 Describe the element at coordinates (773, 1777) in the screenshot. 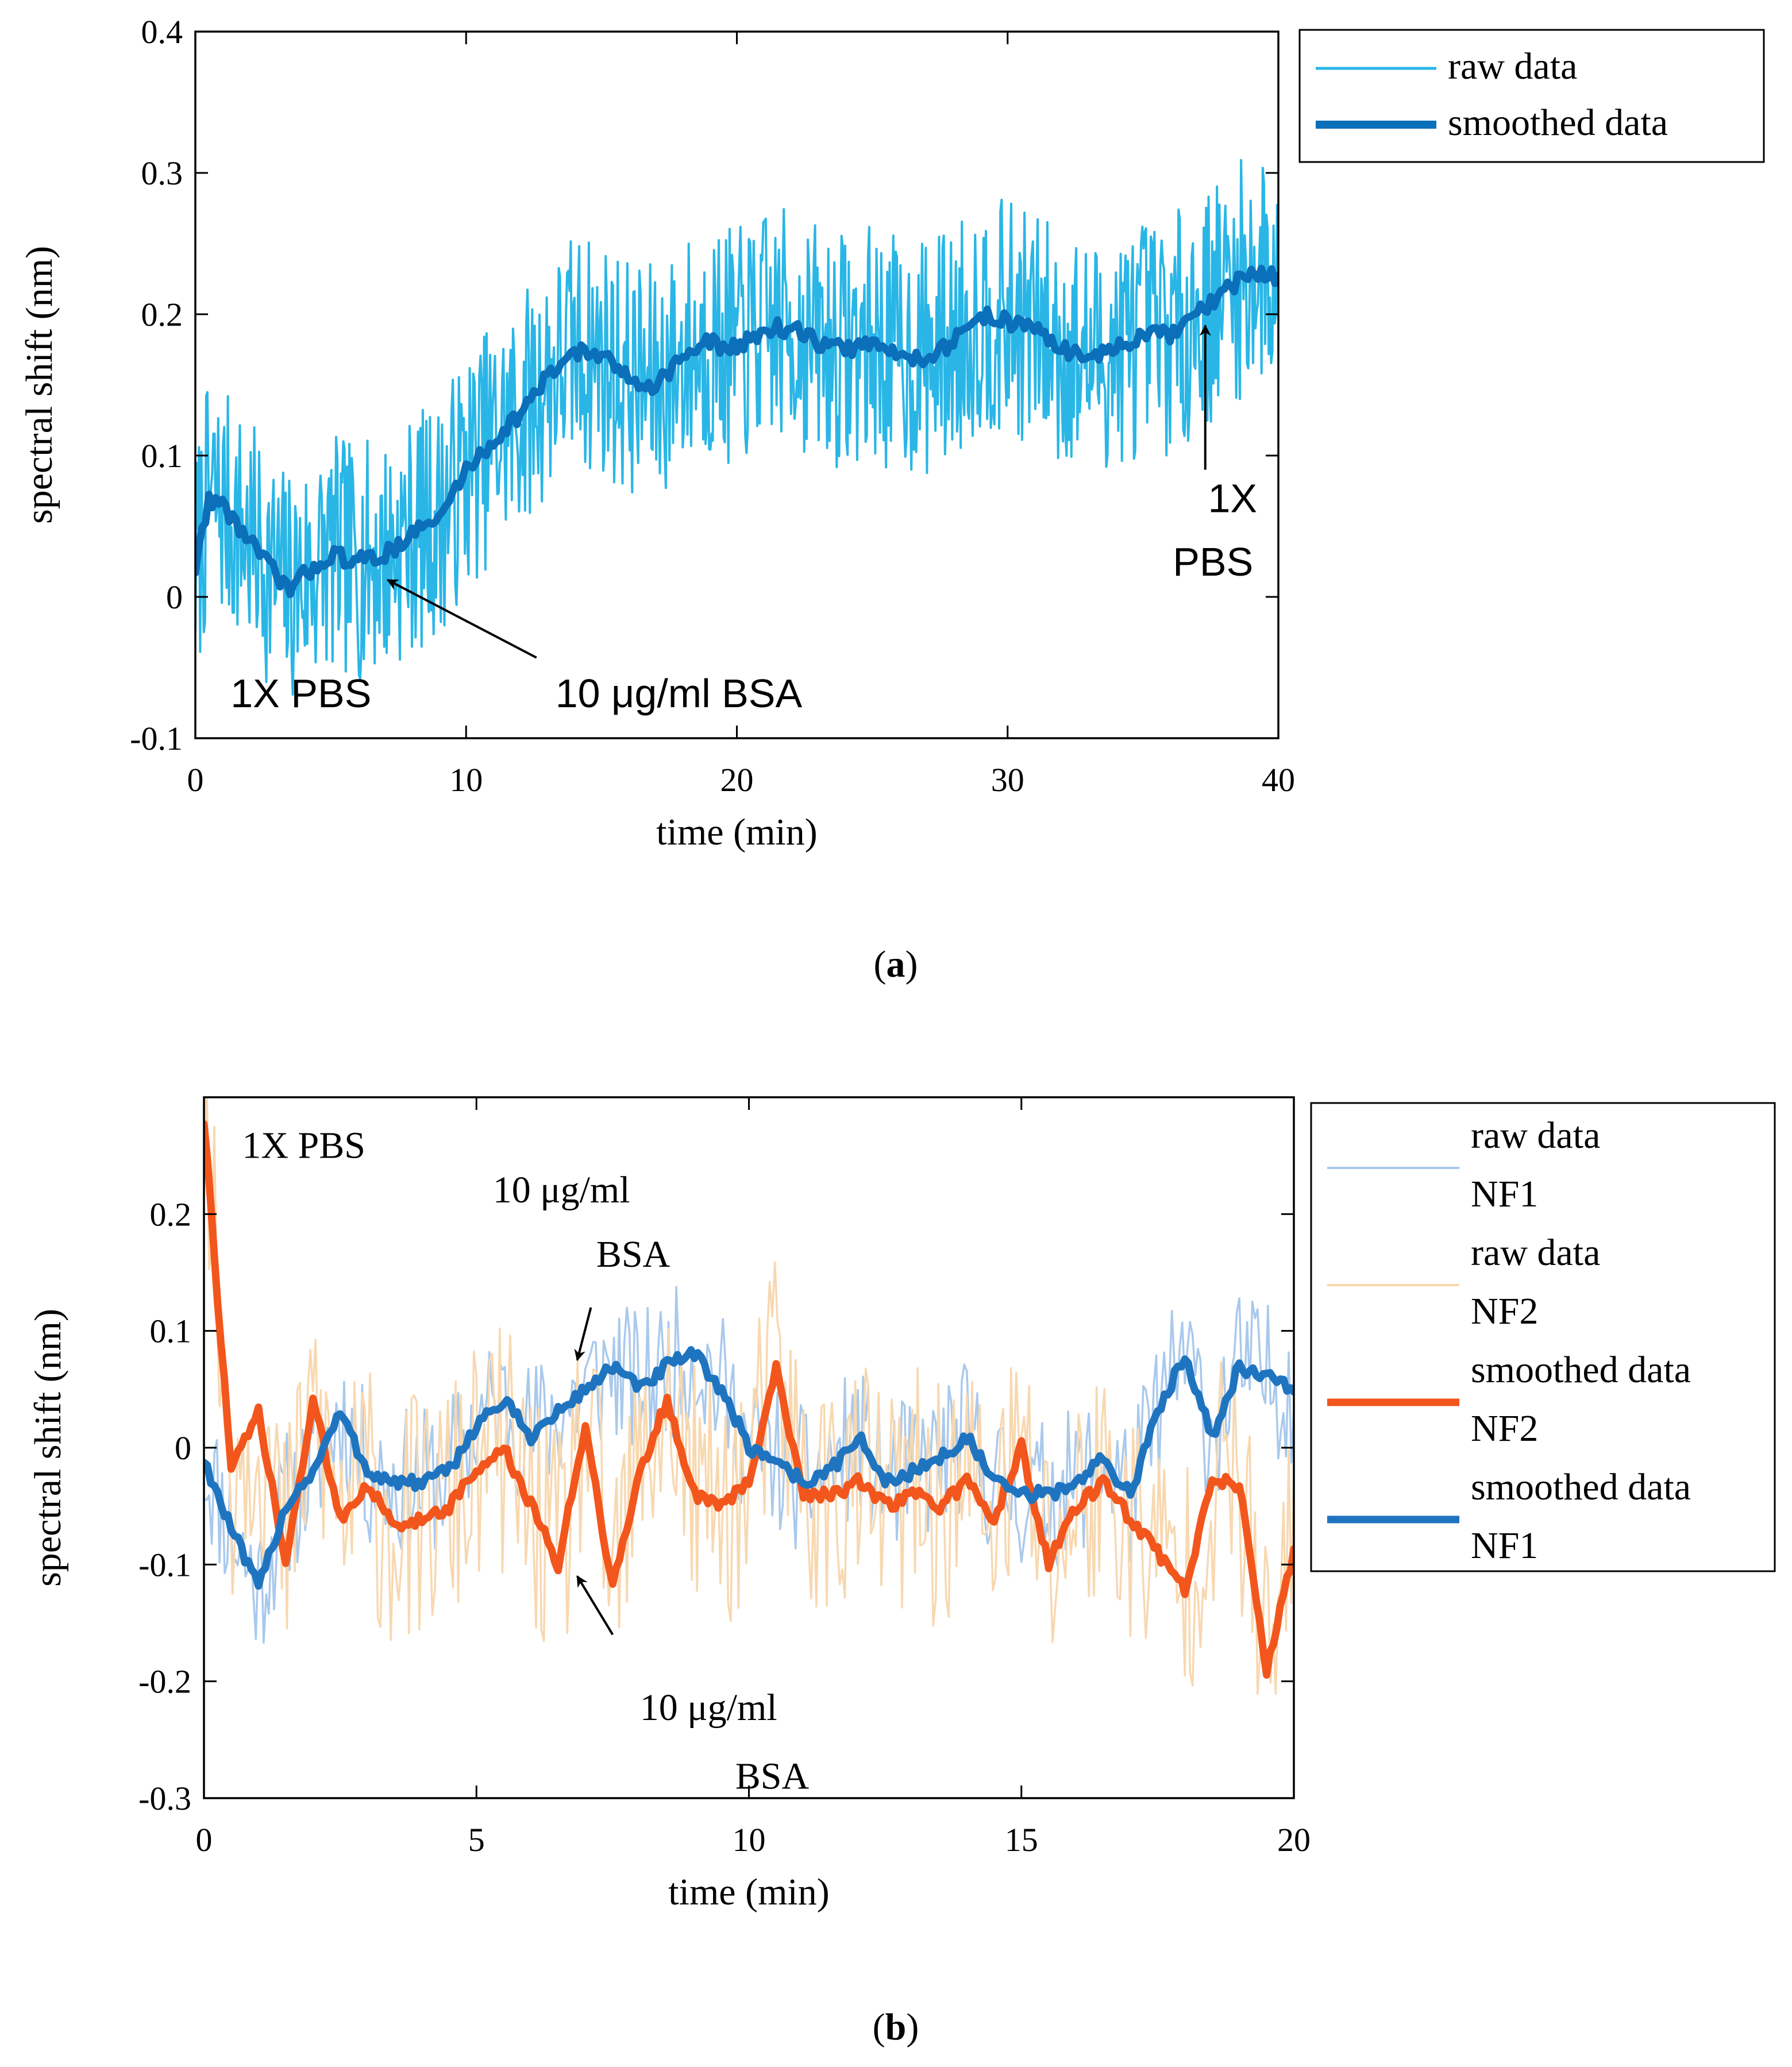

I see `annotation-bsa-bot-2: BSA` at that location.